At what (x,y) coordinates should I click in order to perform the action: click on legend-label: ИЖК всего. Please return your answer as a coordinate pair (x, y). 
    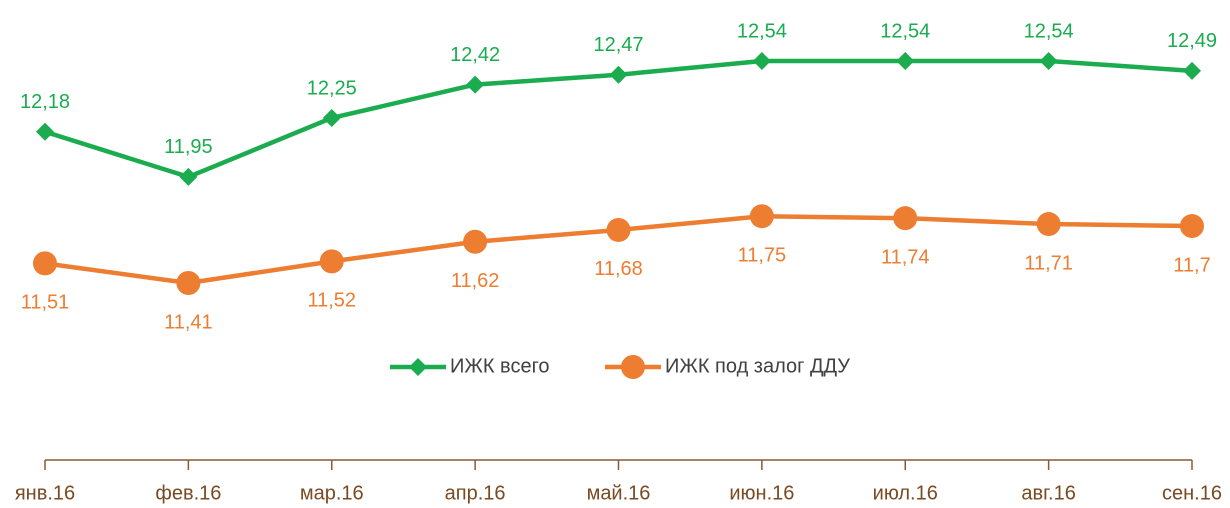
    Looking at the image, I should click on (500, 366).